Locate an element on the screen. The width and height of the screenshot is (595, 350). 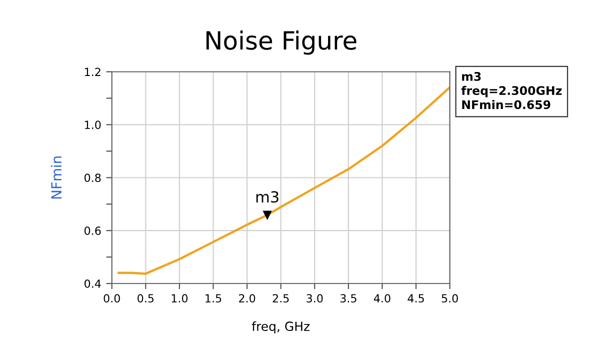
x-tick-label: 0.5 is located at coordinates (146, 298).